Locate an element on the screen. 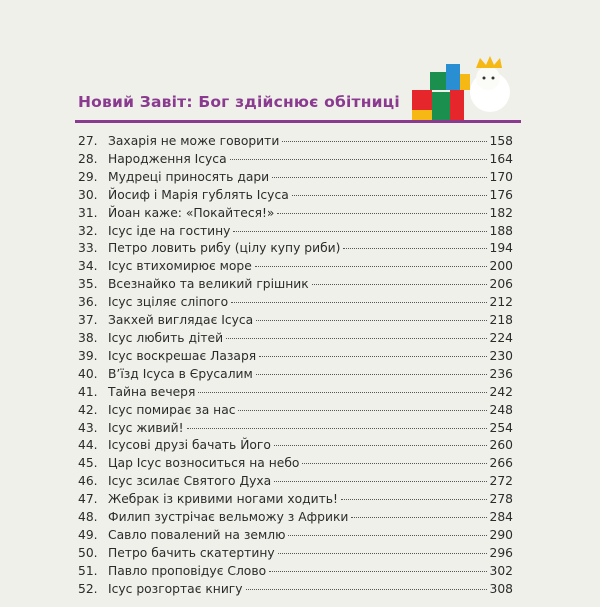 This screenshot has width=600, height=607. entry-number: 30. is located at coordinates (88, 194).